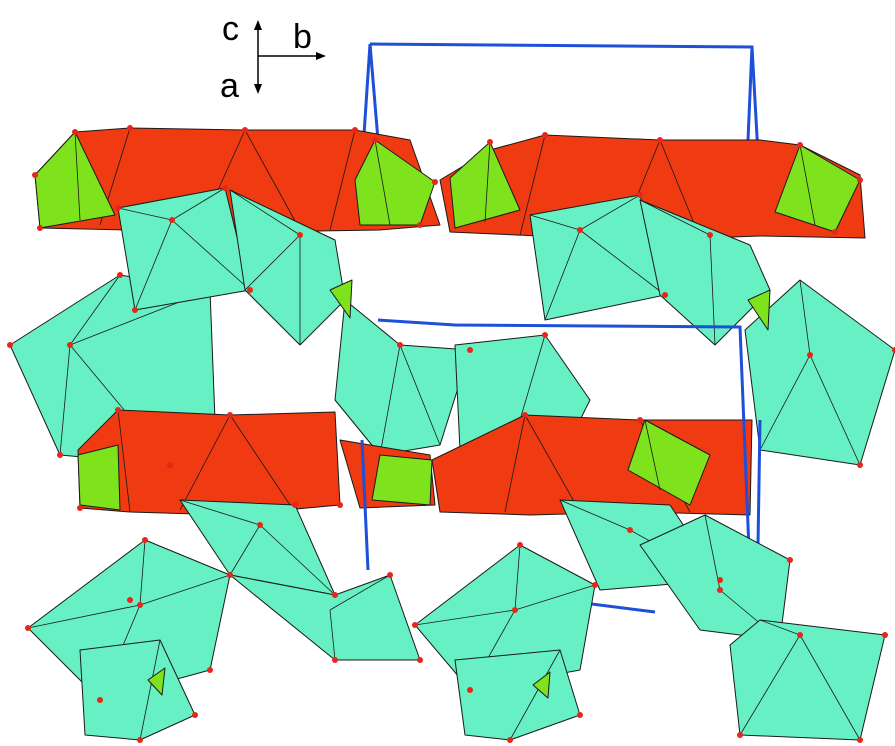 The width and height of the screenshot is (895, 746). Describe the element at coordinates (321, 56) in the screenshot. I see `b-arrowhead-icon` at that location.